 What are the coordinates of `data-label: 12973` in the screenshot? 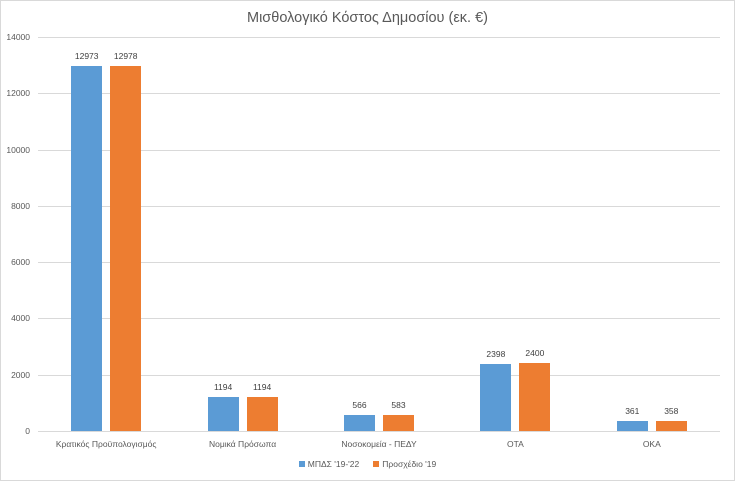 It's located at (86, 55).